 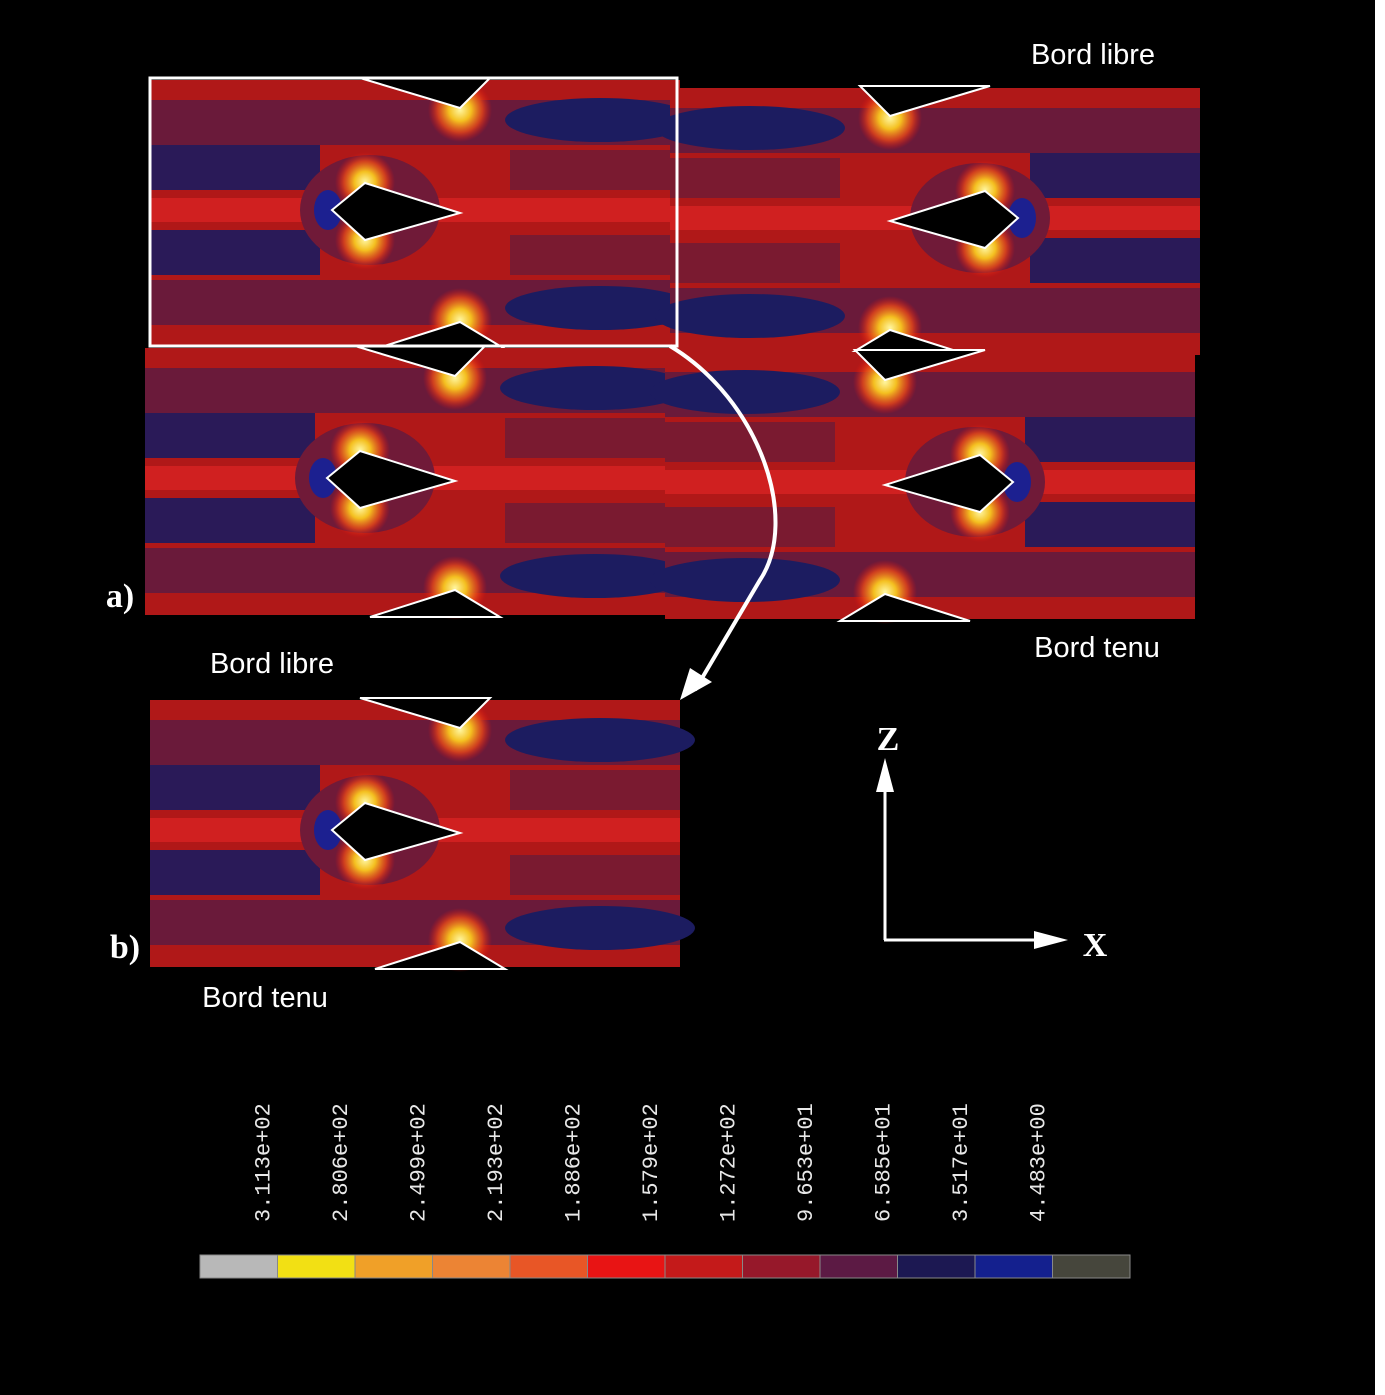 What do you see at coordinates (341, 1162) in the screenshot?
I see `legend-label: 2.806e+02` at bounding box center [341, 1162].